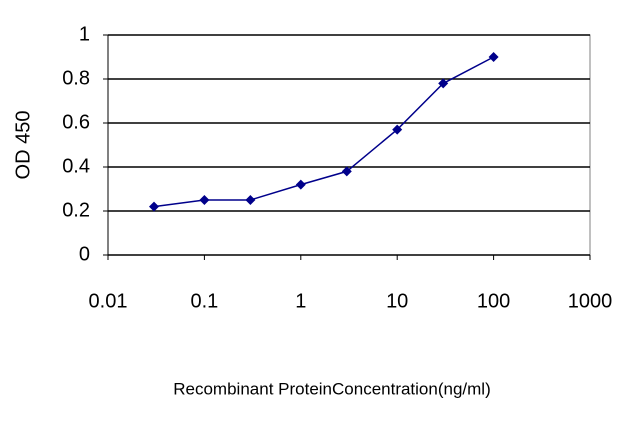 The height and width of the screenshot is (427, 640). What do you see at coordinates (493, 301) in the screenshot?
I see `x-tick-label: 100` at bounding box center [493, 301].